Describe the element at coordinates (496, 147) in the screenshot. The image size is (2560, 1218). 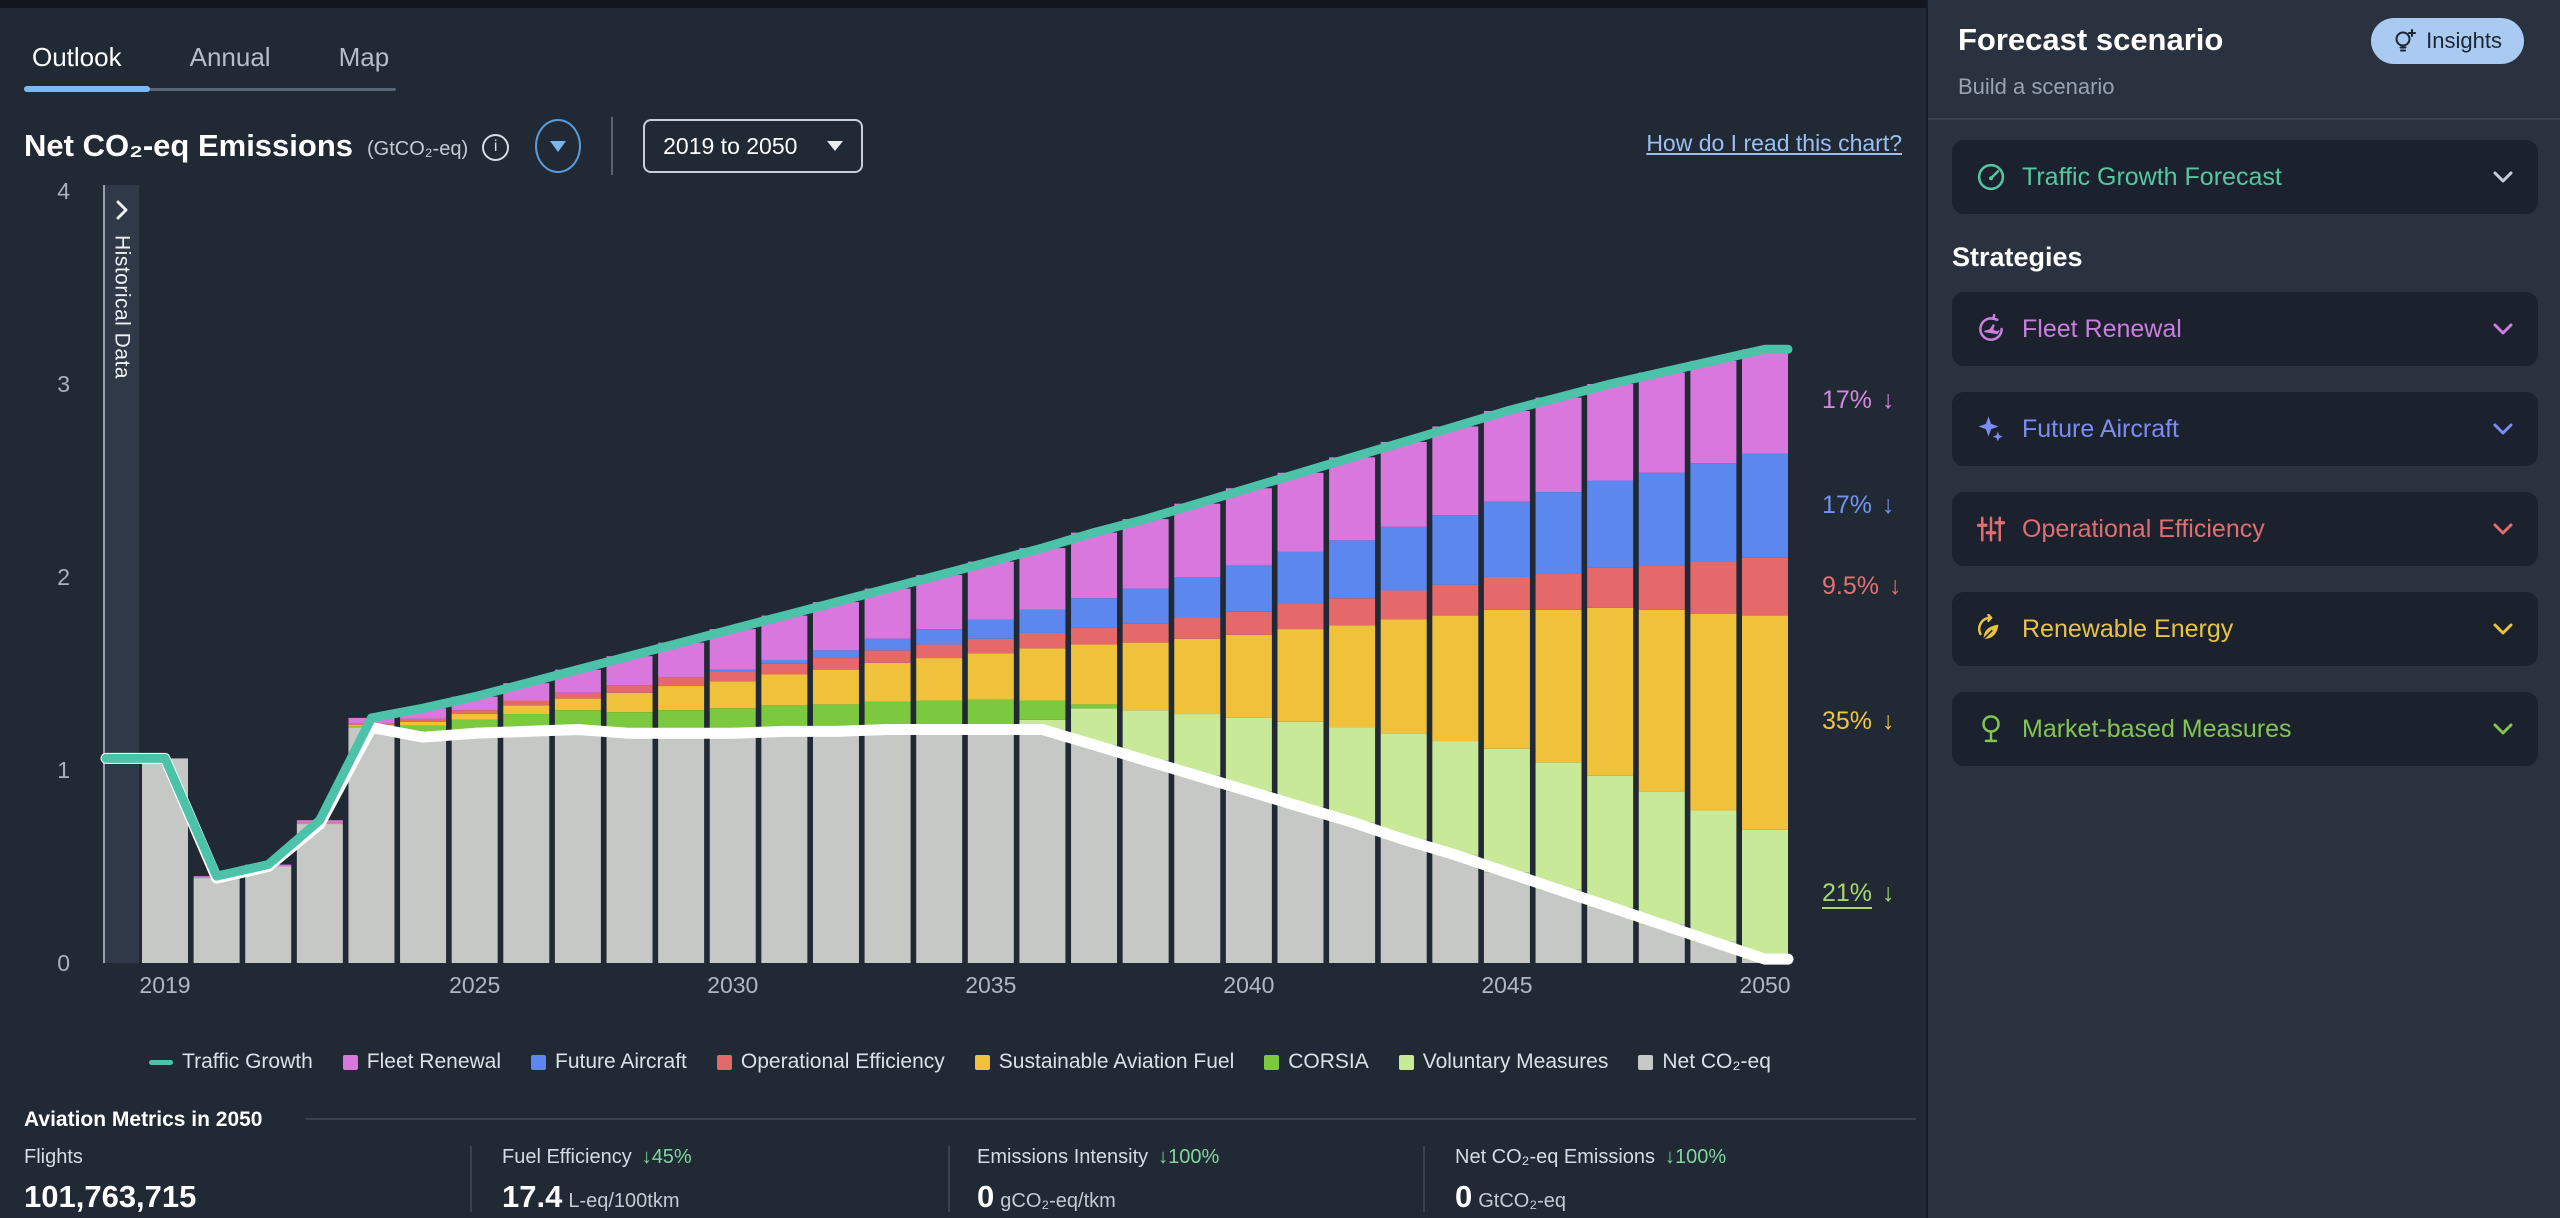
I see `info-icon: i` at that location.